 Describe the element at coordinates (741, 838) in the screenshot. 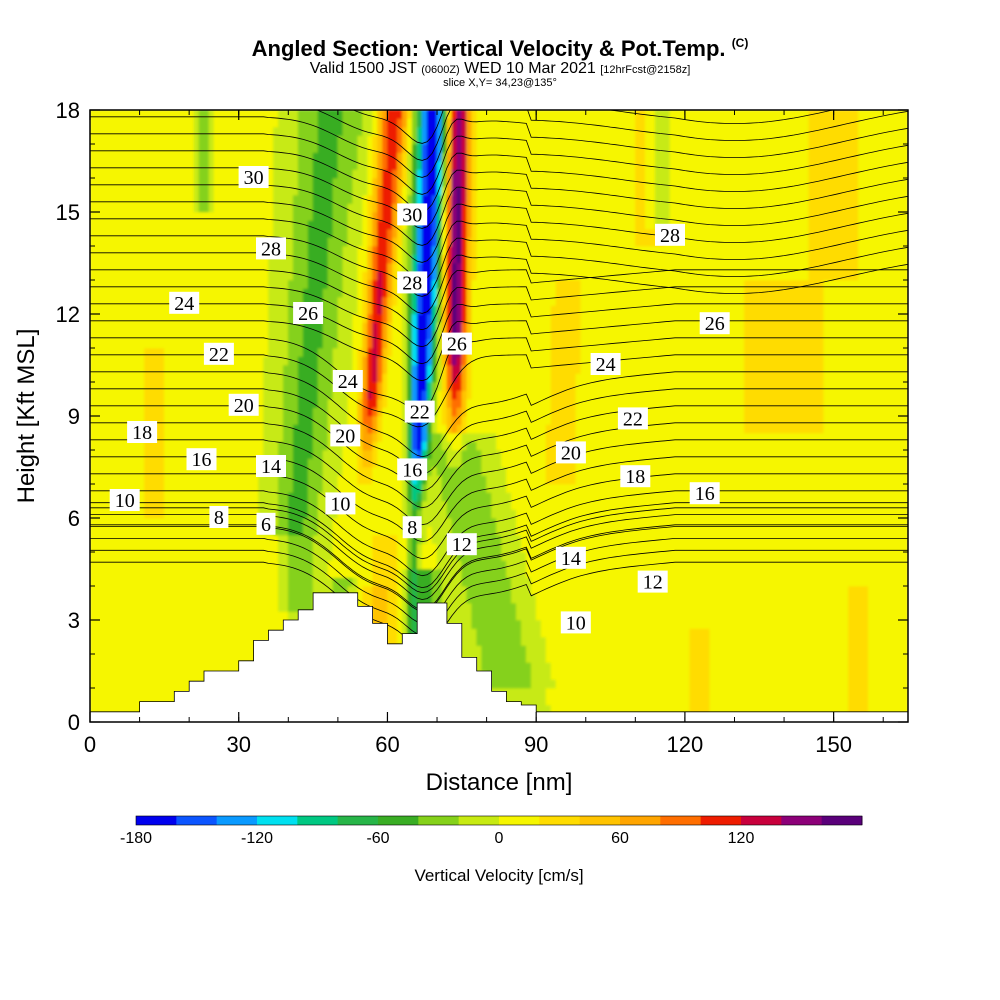

I see `colorbar-tick-label: 120` at that location.